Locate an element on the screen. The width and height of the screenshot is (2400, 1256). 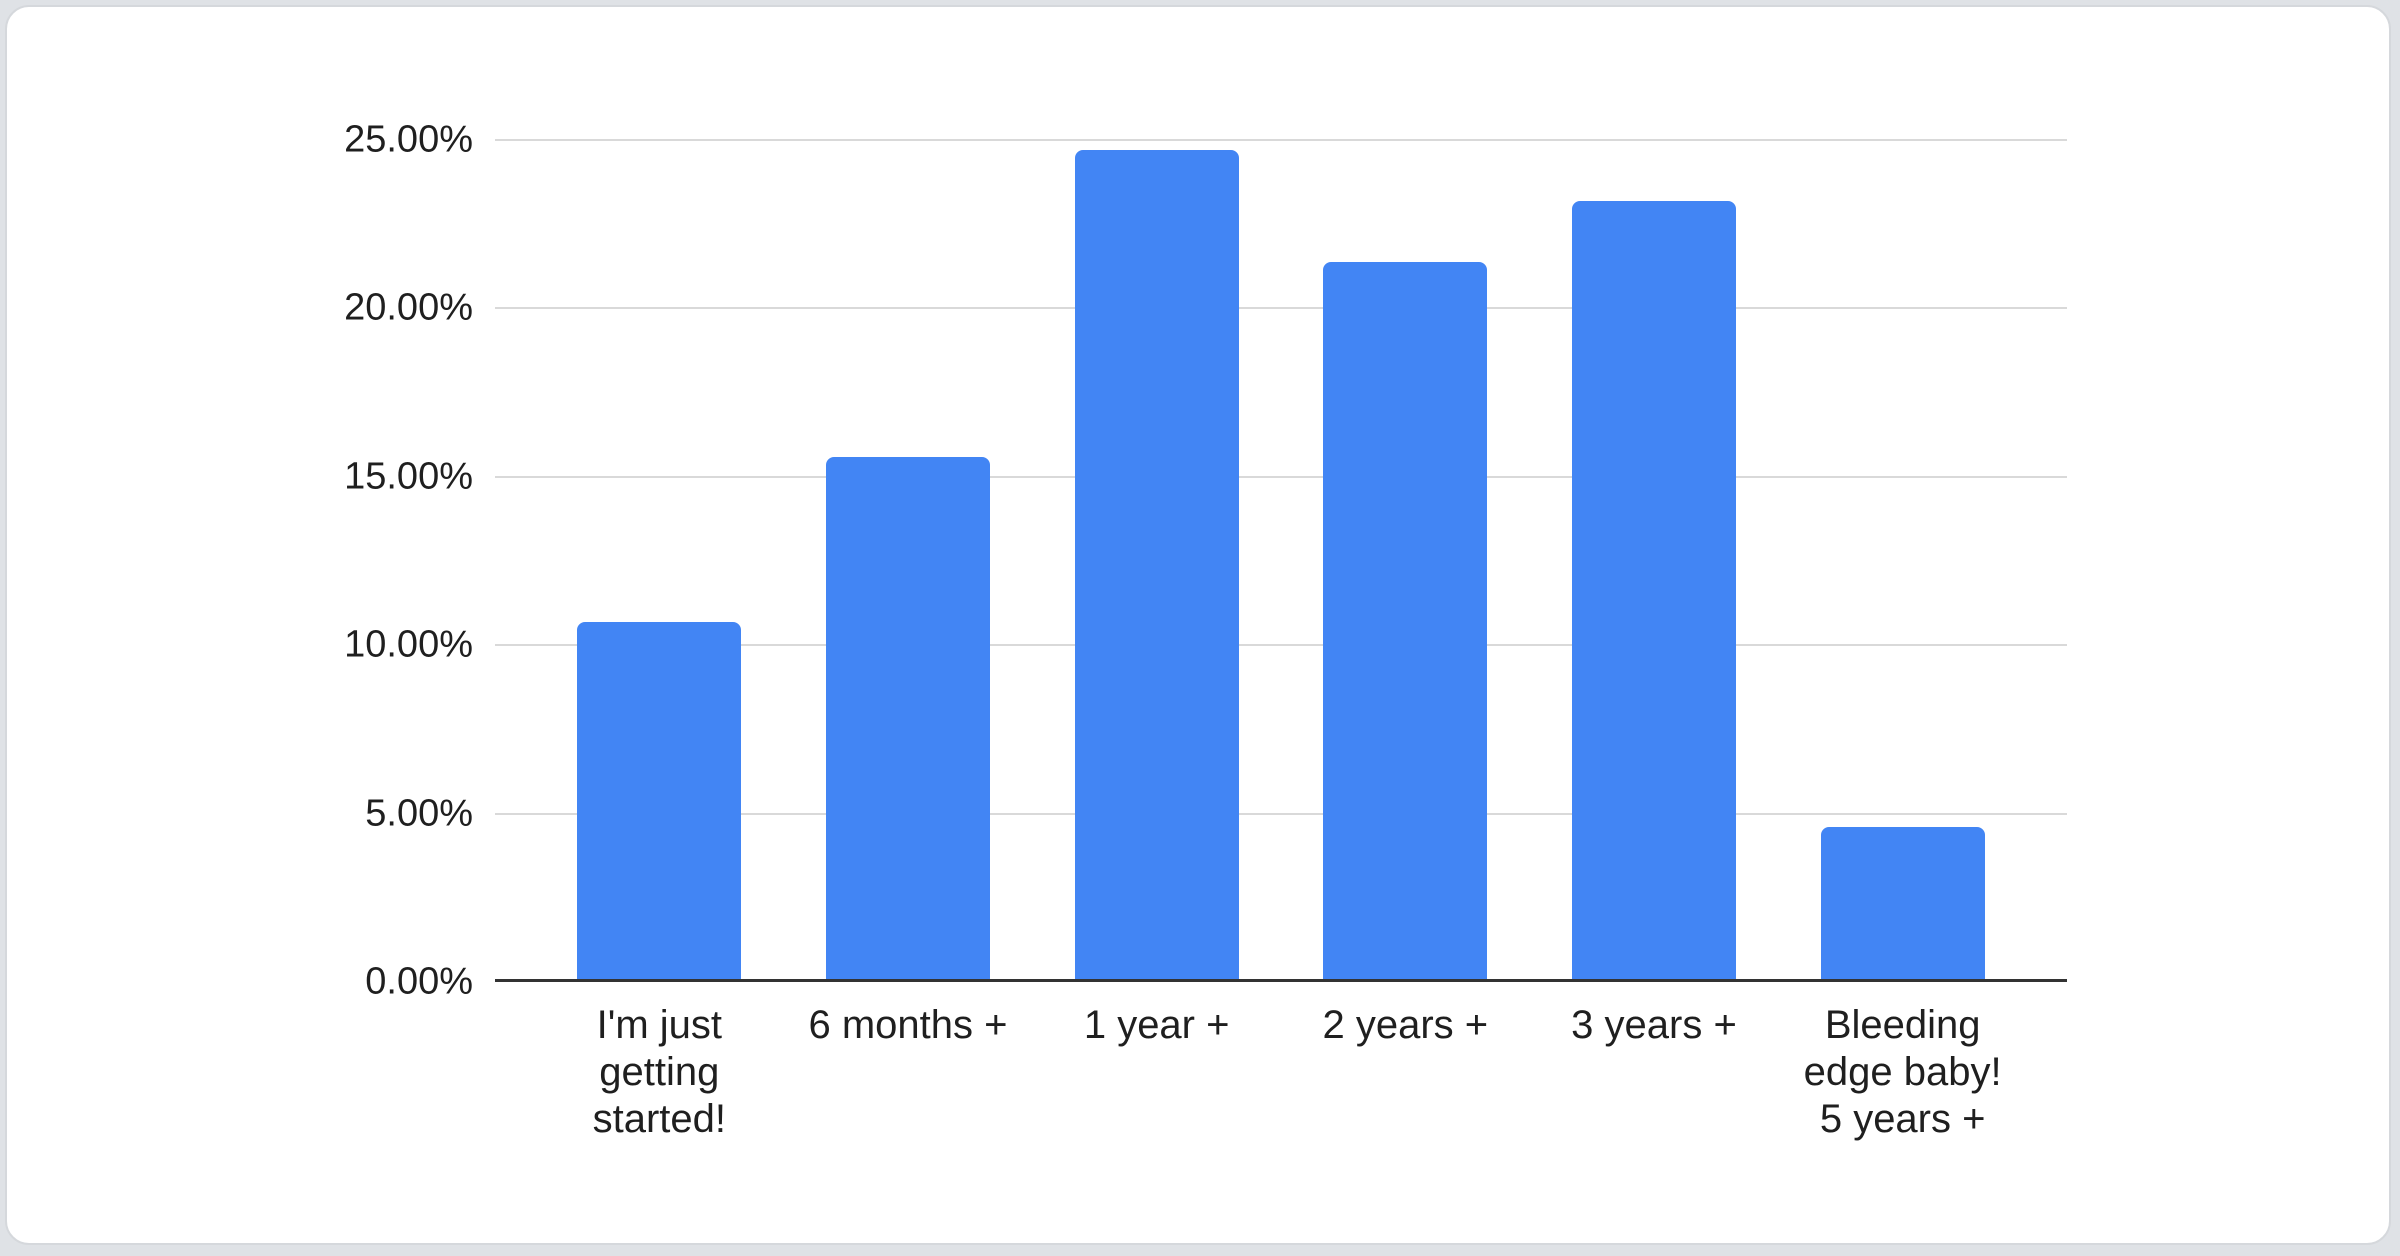
x-tick-label: 3 years + is located at coordinates (1654, 1025).